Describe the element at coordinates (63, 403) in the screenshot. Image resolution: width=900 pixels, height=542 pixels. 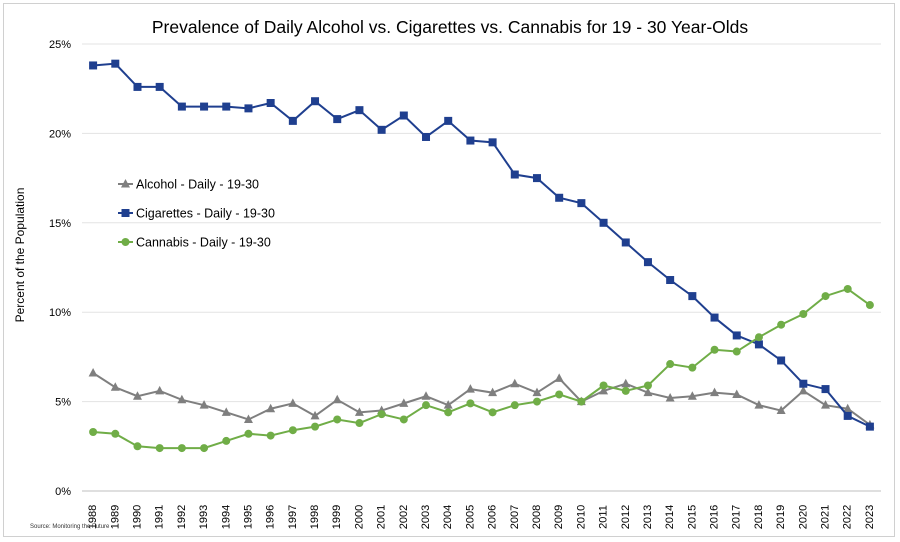
I see `y-tick-label: 5%` at that location.